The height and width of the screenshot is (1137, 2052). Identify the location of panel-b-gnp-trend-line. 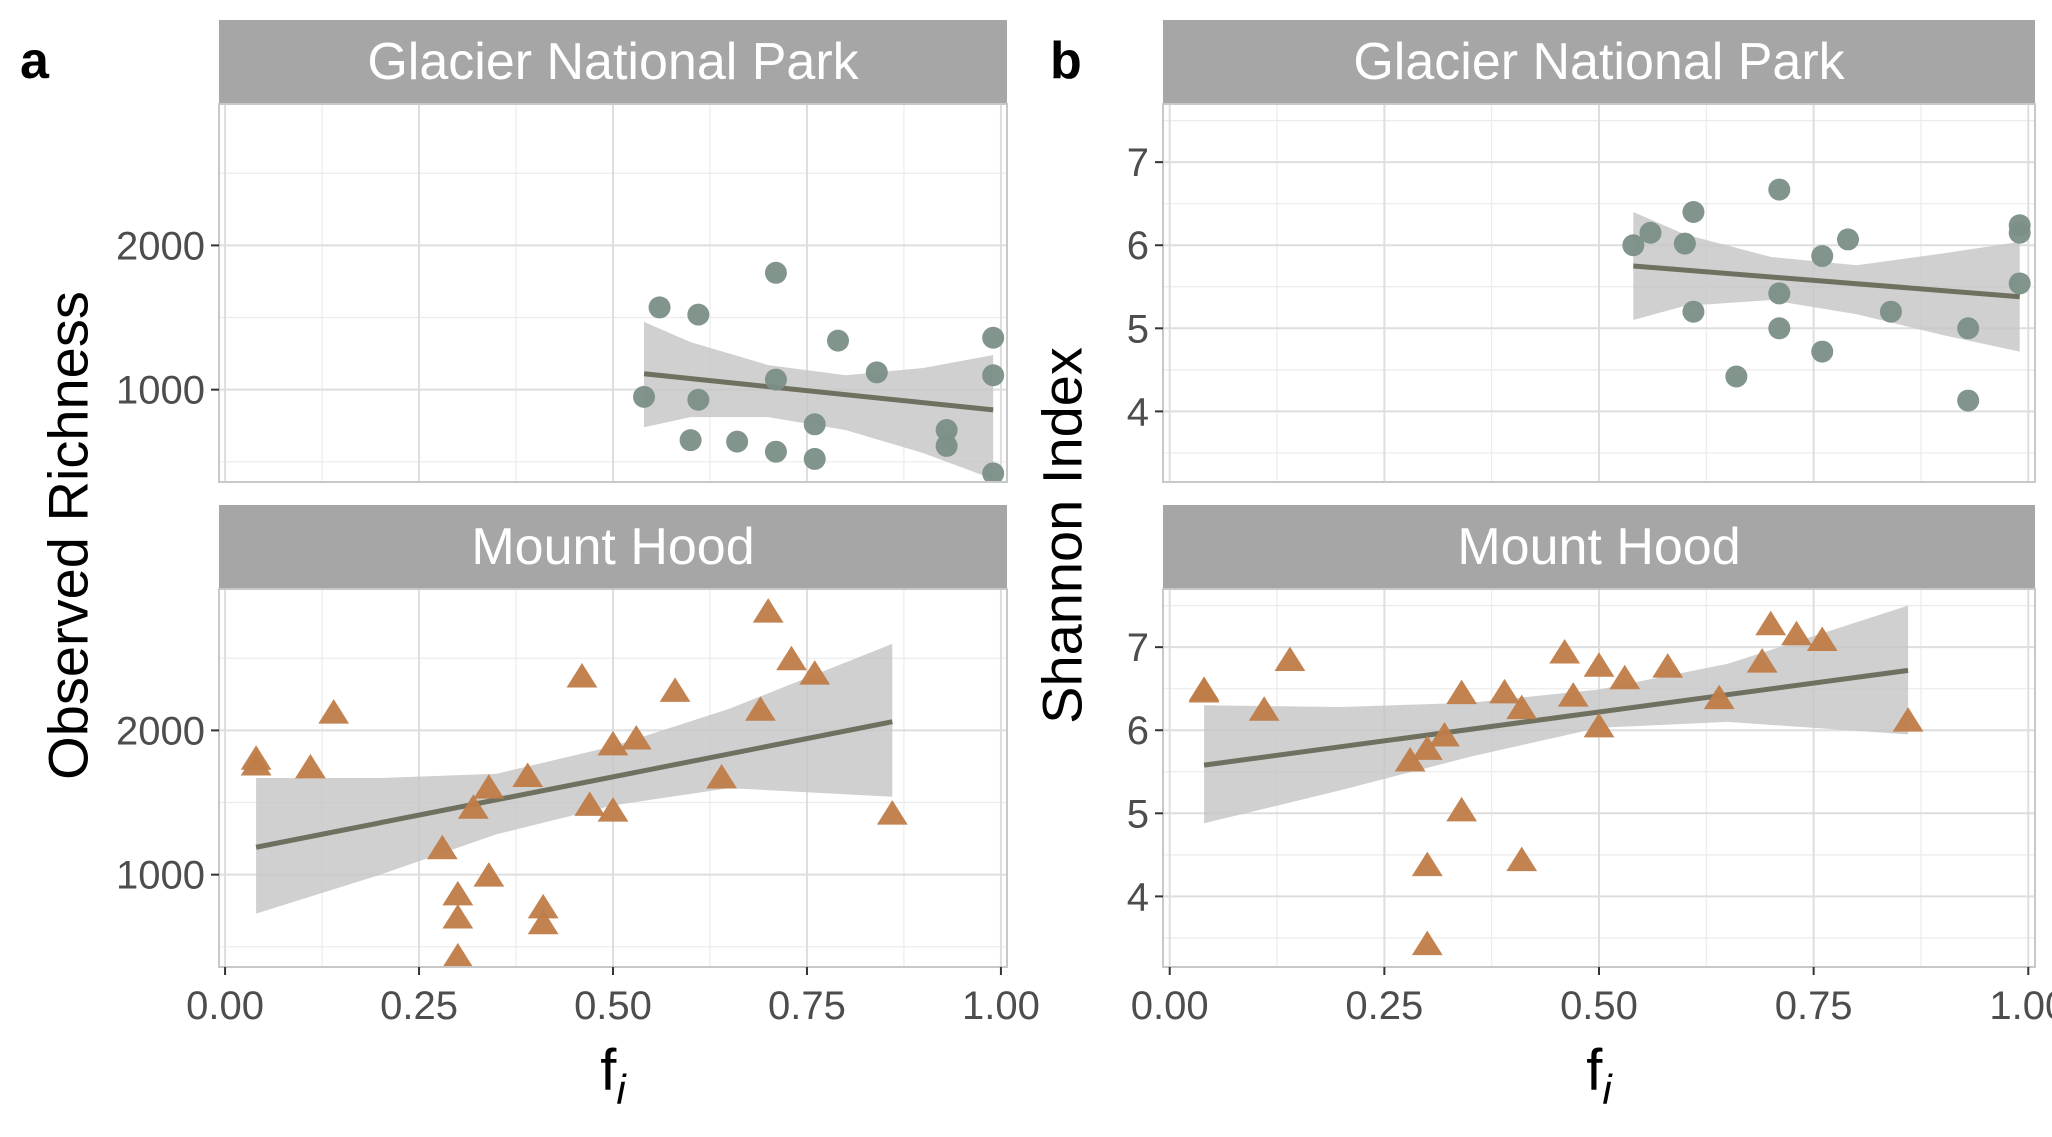
(1826, 281).